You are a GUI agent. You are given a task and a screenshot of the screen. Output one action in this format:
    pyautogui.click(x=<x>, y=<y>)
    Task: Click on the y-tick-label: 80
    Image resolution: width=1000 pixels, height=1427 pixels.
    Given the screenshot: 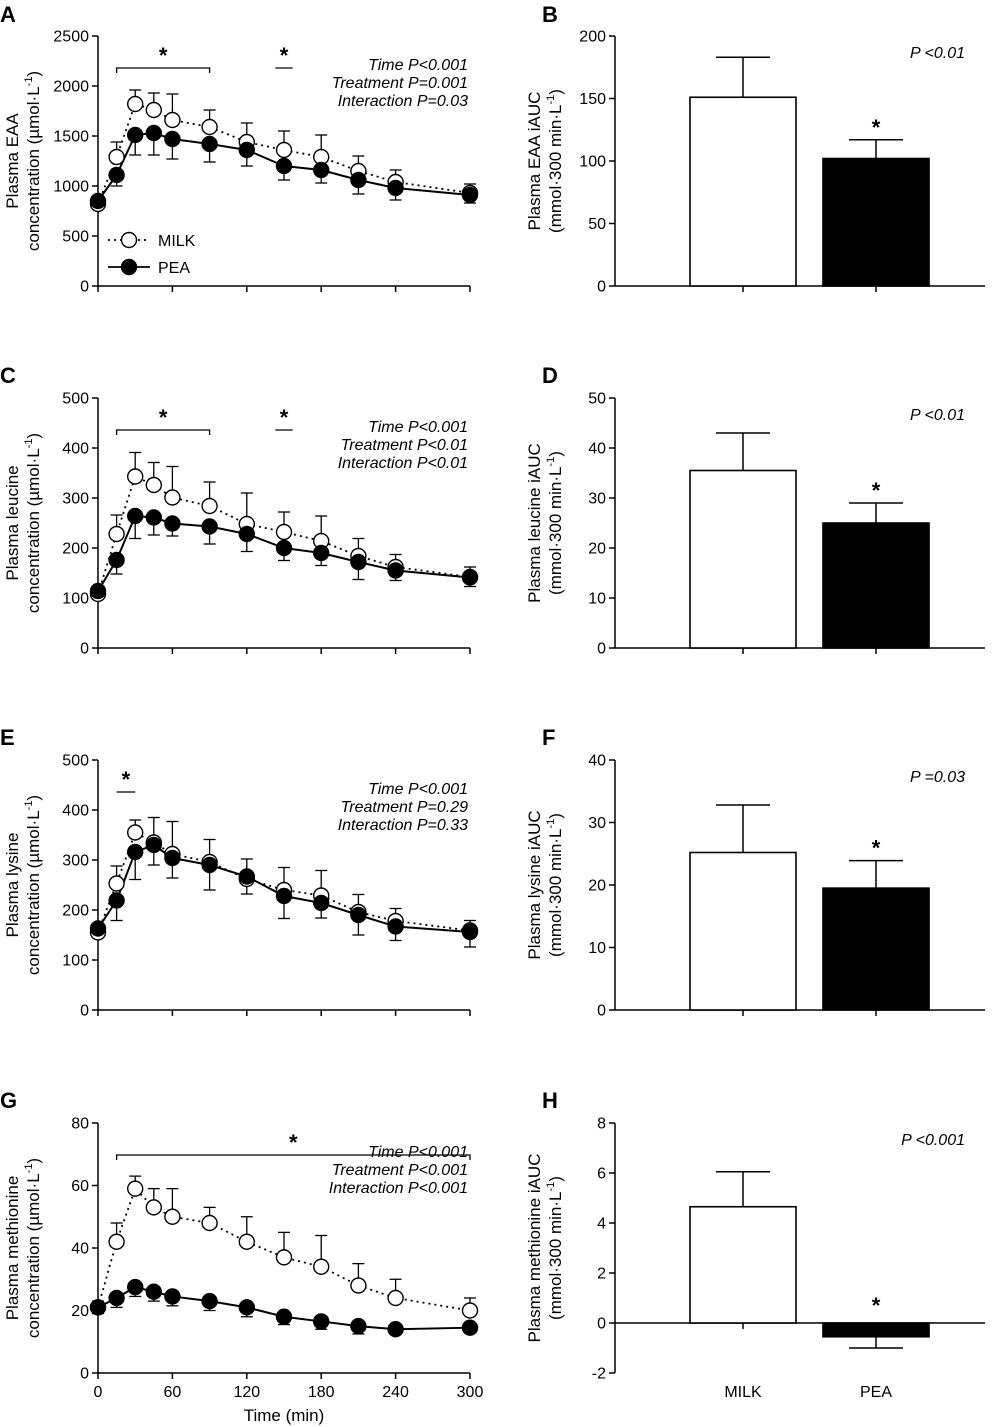 What is the action you would take?
    pyautogui.click(x=80, y=1124)
    